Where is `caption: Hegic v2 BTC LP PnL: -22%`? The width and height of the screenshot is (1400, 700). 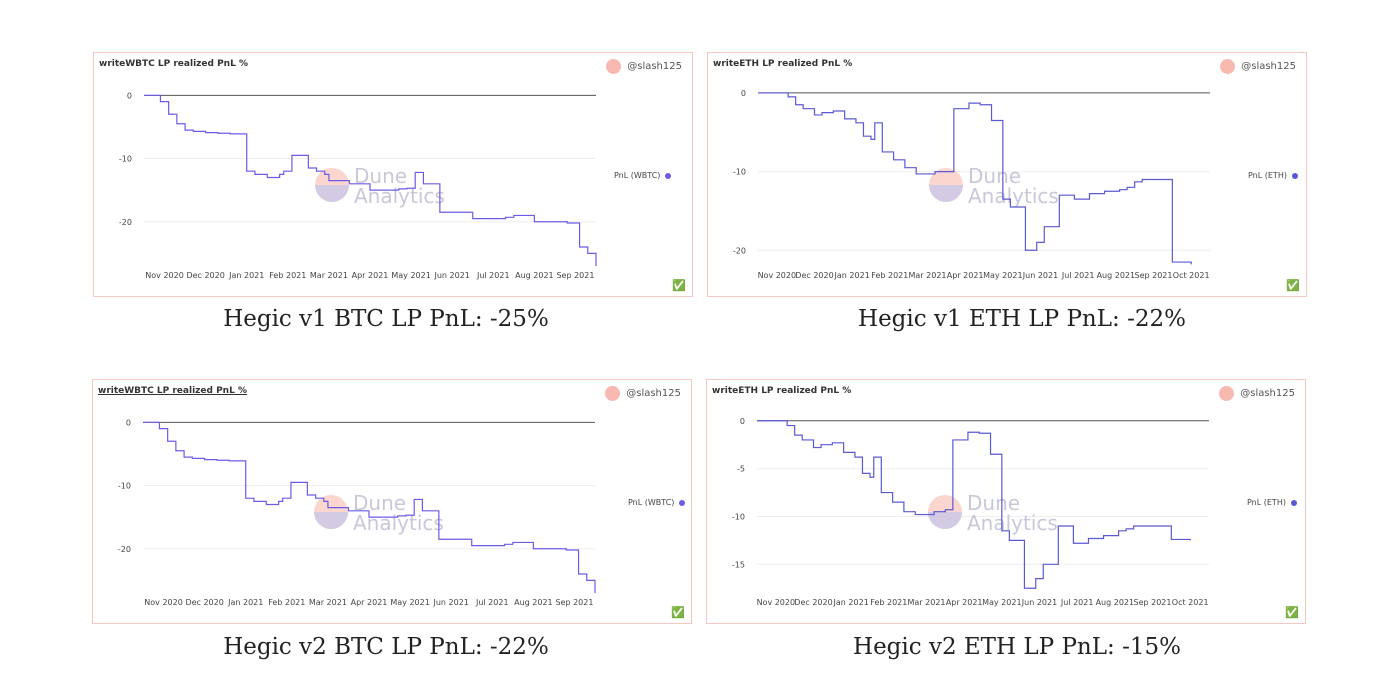 caption: Hegic v2 BTC LP PnL: -22% is located at coordinates (386, 647).